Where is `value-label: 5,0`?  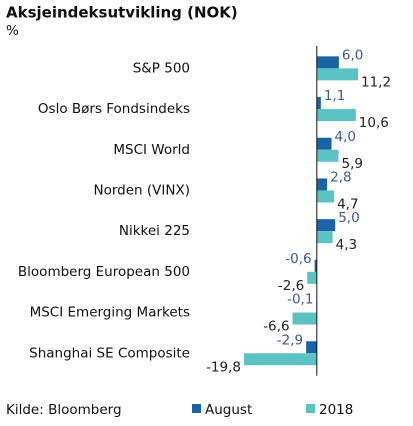
value-label: 5,0 is located at coordinates (348, 218).